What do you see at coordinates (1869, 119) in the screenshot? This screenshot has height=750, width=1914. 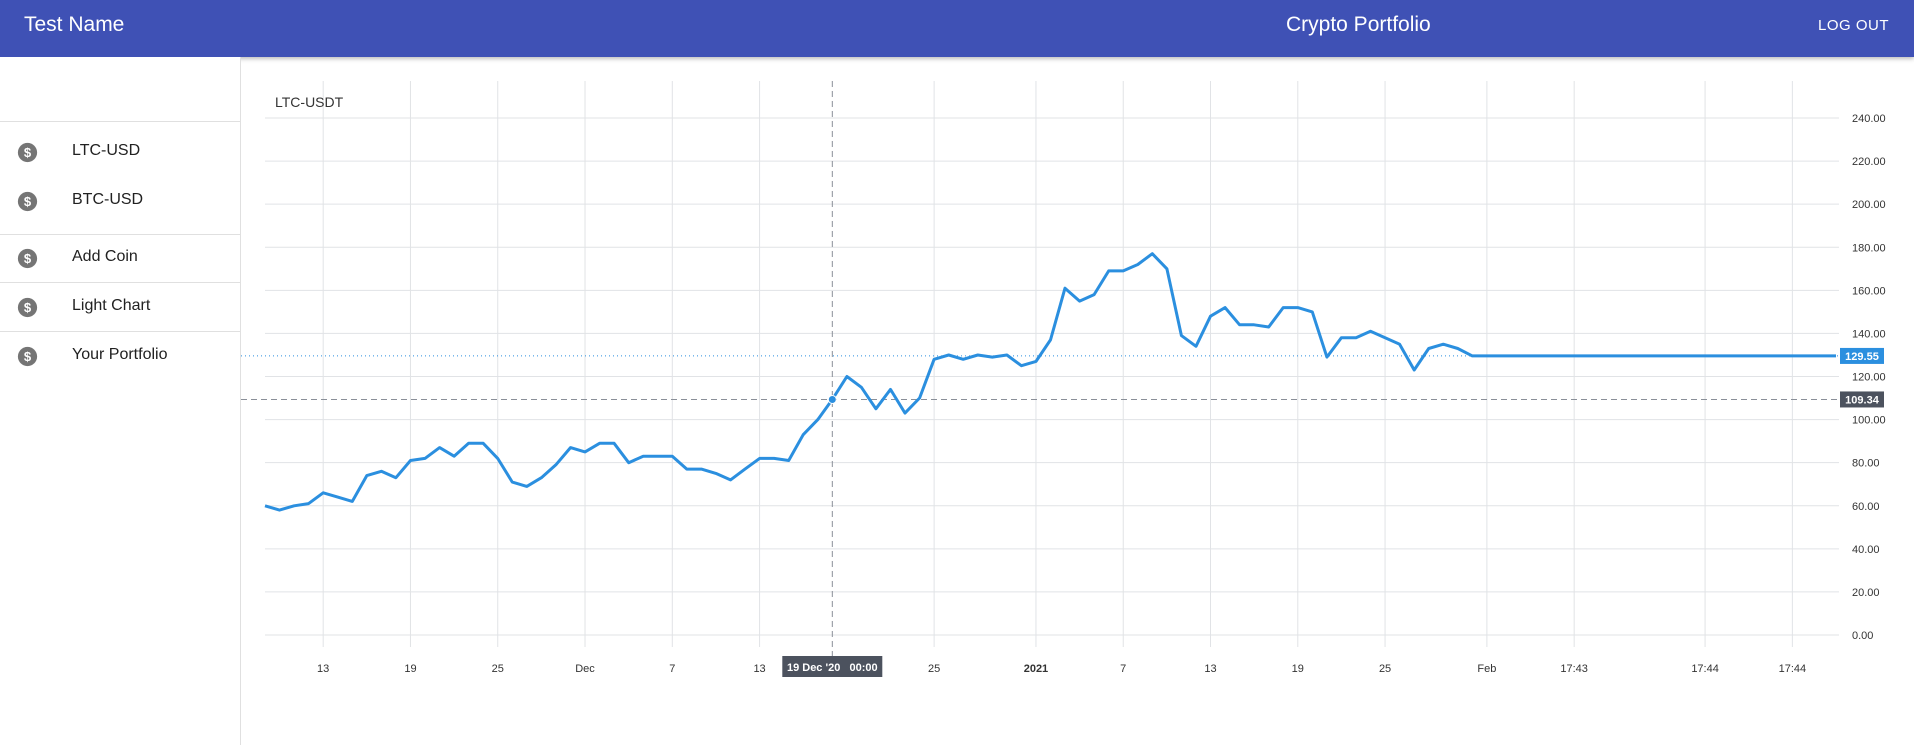 I see `y-tick-label: 240.00` at bounding box center [1869, 119].